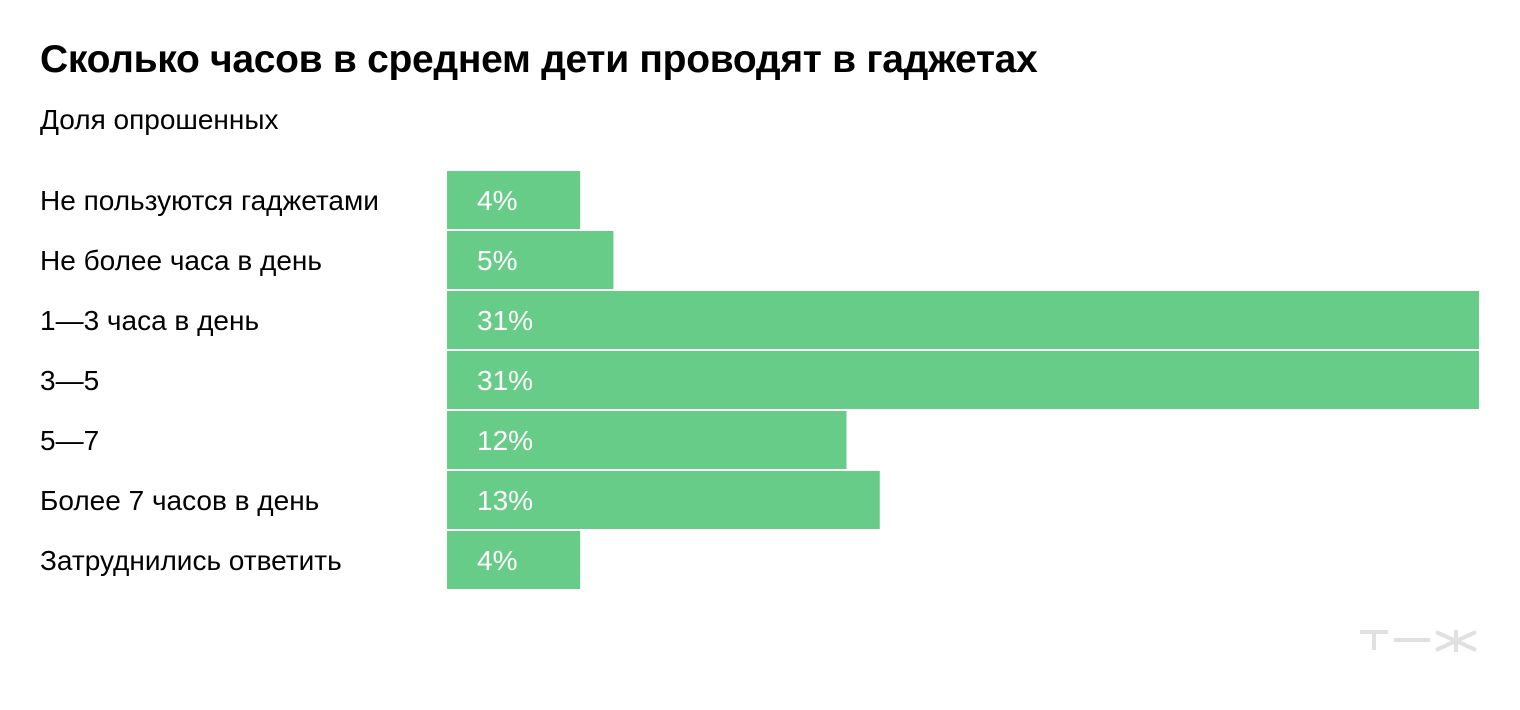  I want to click on tzh-logo-icon, so click(1418, 641).